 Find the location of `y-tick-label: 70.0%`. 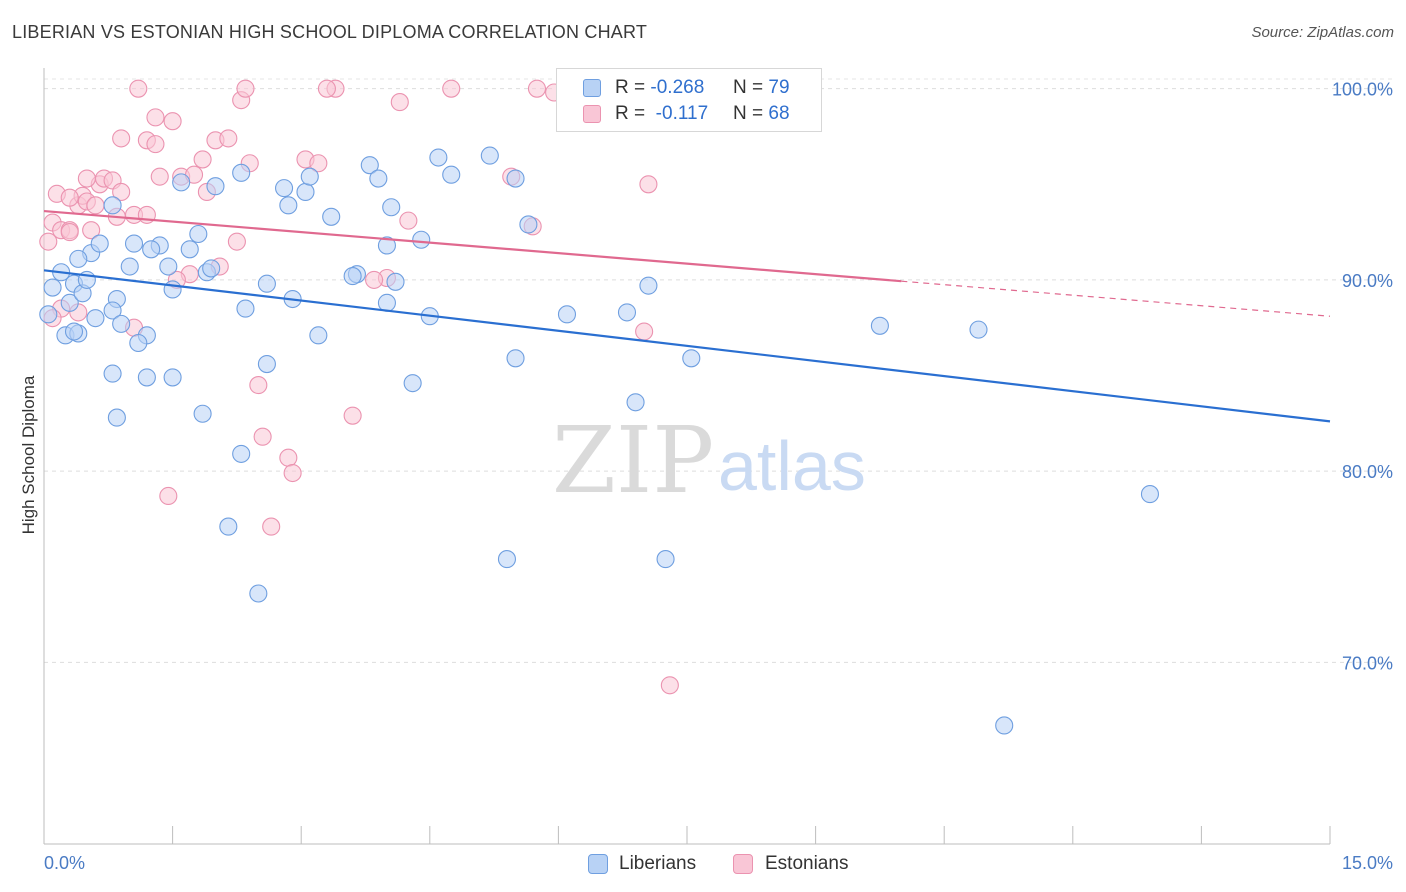

y-tick-label: 70.0% is located at coordinates (1367, 663).